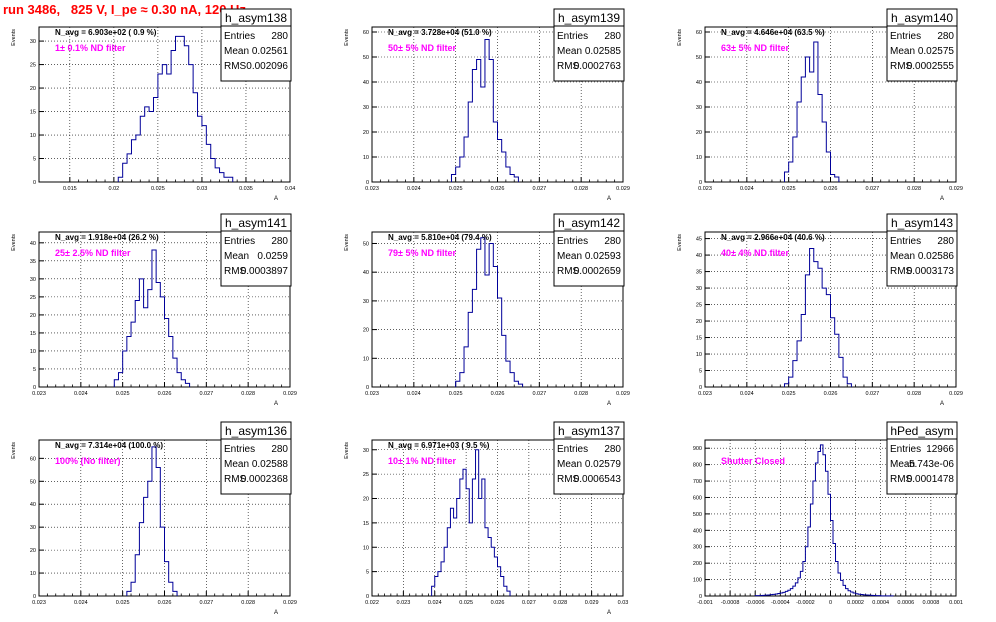 The image size is (996, 622). What do you see at coordinates (805, 603) in the screenshot?
I see `x-tick-label: -0.0002` at bounding box center [805, 603].